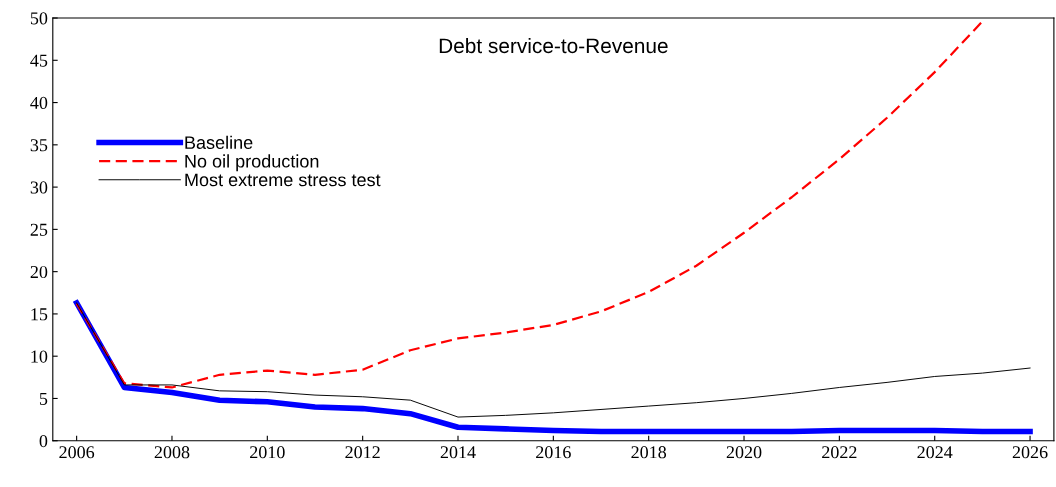 The image size is (1056, 487). I want to click on y-tick-label: 10, so click(39, 356).